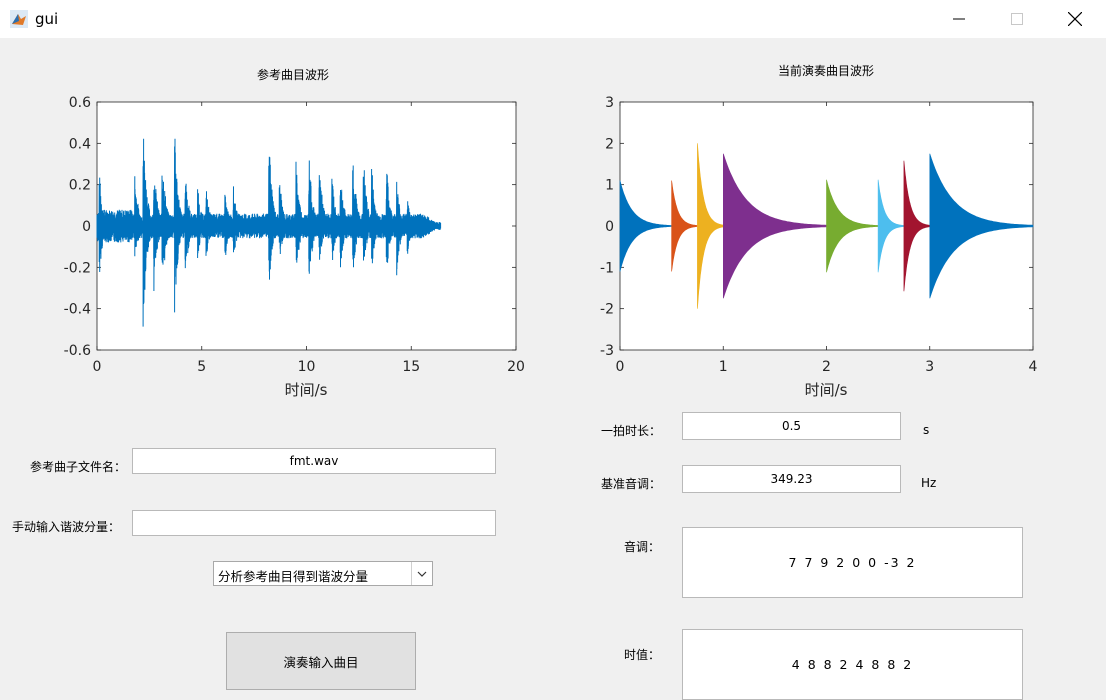 This screenshot has width=1106, height=700. I want to click on y-tick-label: 2, so click(609, 144).